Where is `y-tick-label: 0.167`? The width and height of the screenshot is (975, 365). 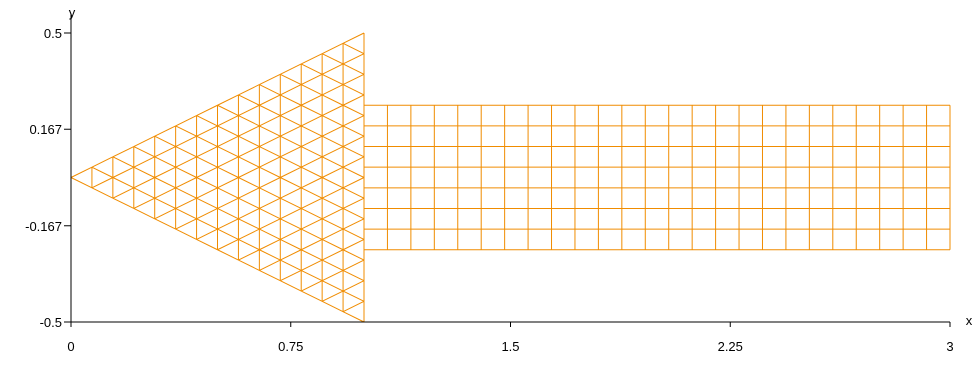
y-tick-label: 0.167 is located at coordinates (45, 129).